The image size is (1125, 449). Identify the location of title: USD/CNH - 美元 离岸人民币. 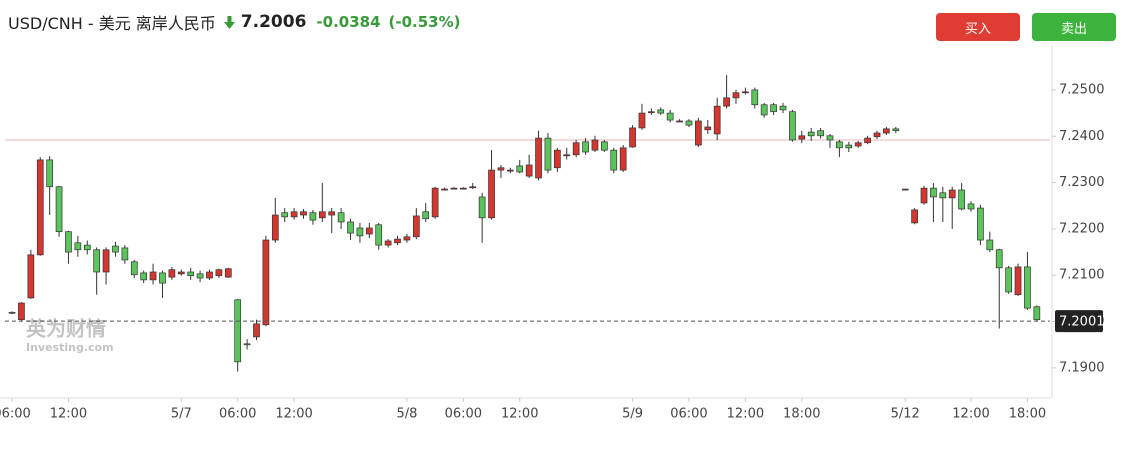
(112, 23).